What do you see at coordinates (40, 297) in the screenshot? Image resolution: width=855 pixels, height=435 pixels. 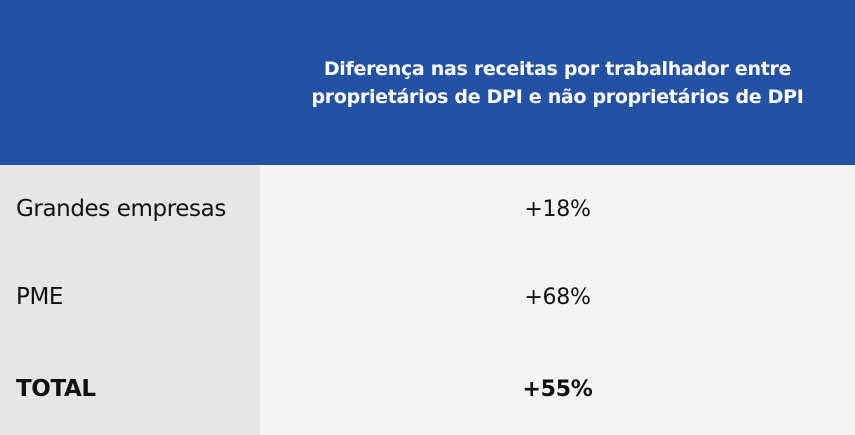 I see `row-label-pme: PME` at bounding box center [40, 297].